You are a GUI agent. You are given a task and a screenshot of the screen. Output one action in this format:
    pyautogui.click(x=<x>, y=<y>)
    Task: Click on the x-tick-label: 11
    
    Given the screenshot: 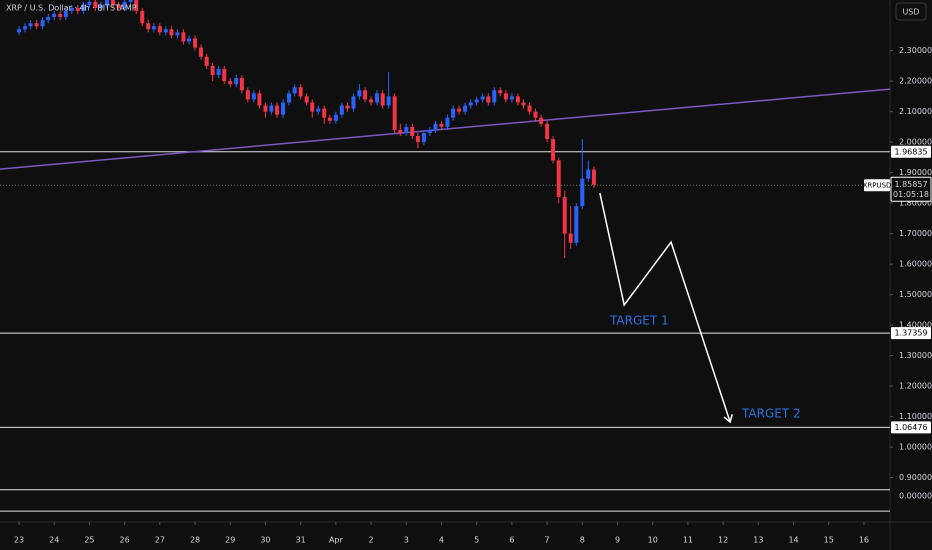 What is the action you would take?
    pyautogui.click(x=688, y=540)
    